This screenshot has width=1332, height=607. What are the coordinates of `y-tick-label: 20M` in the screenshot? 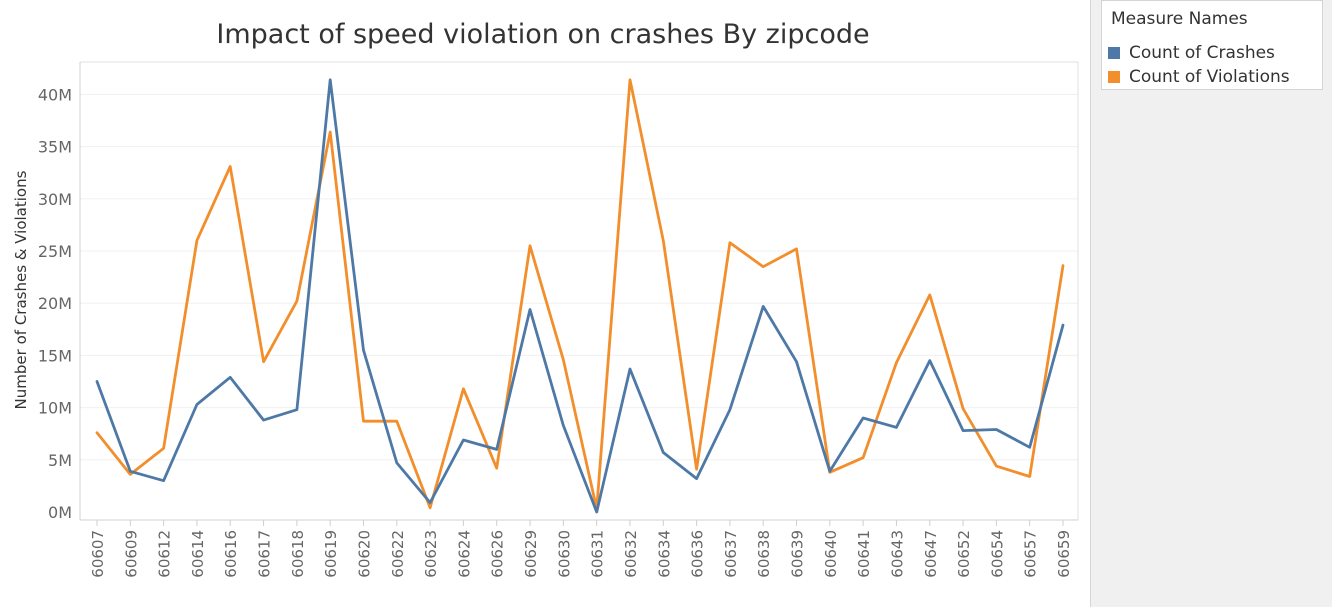 It's located at (55, 303).